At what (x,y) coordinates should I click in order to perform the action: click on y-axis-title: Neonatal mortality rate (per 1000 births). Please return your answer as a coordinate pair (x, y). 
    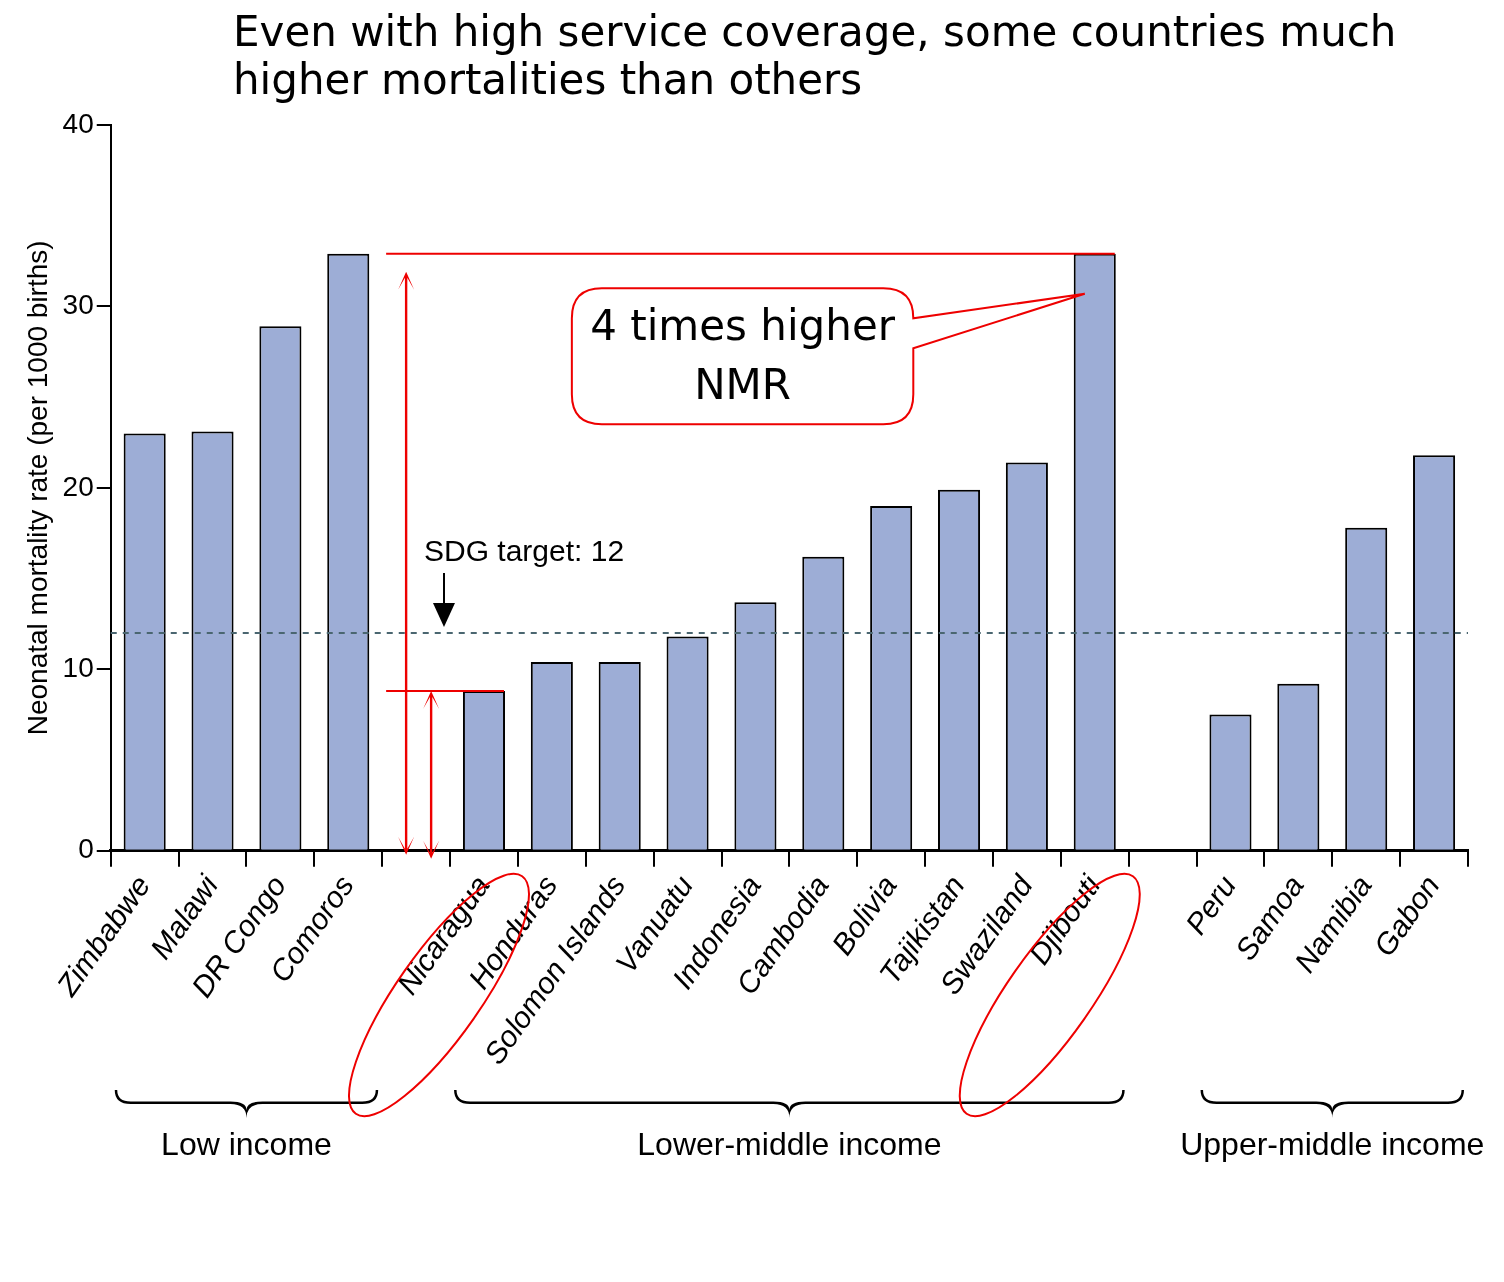
    Looking at the image, I should click on (37, 487).